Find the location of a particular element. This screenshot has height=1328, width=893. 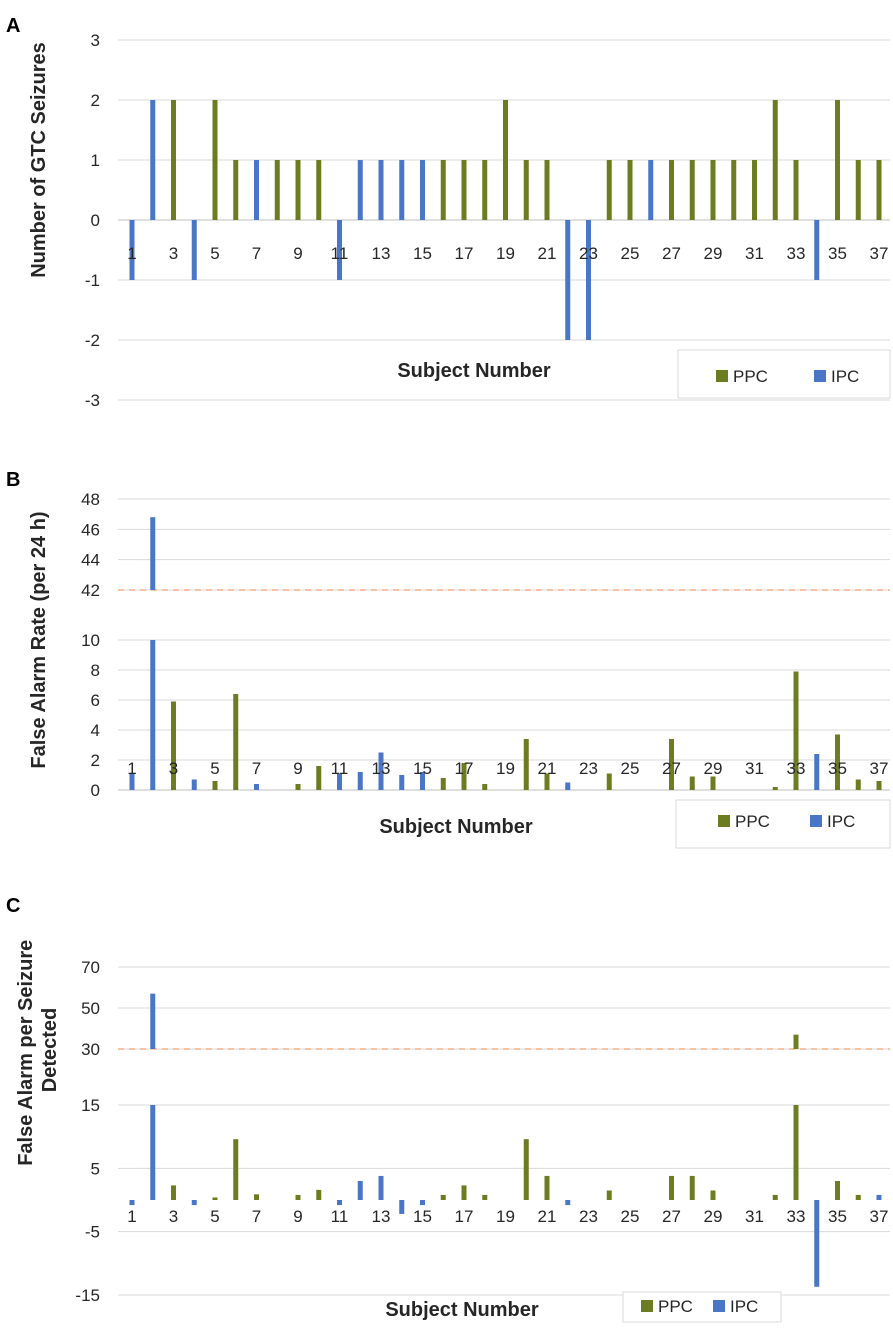

panel-c-legend: PPC IPC is located at coordinates (702, 1307).